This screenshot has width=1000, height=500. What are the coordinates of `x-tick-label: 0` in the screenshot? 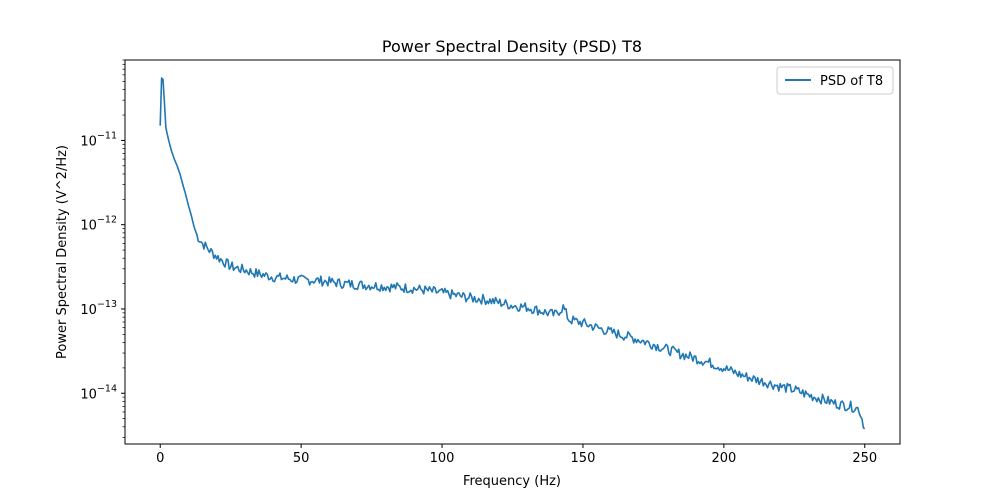 It's located at (160, 458).